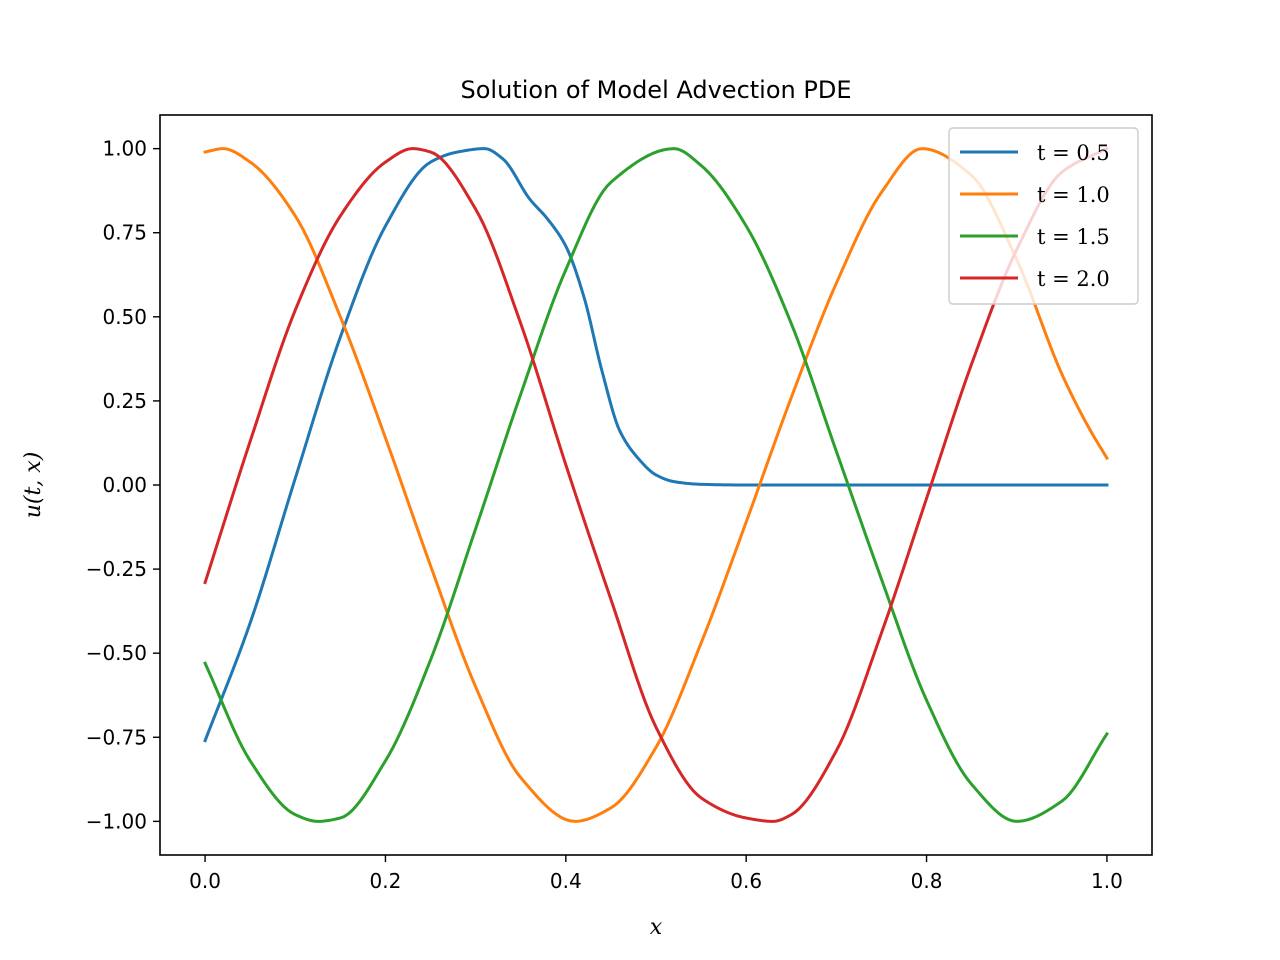 The width and height of the screenshot is (1280, 960). Describe the element at coordinates (1073, 237) in the screenshot. I see `legend-label-3: t = 1.5` at that location.